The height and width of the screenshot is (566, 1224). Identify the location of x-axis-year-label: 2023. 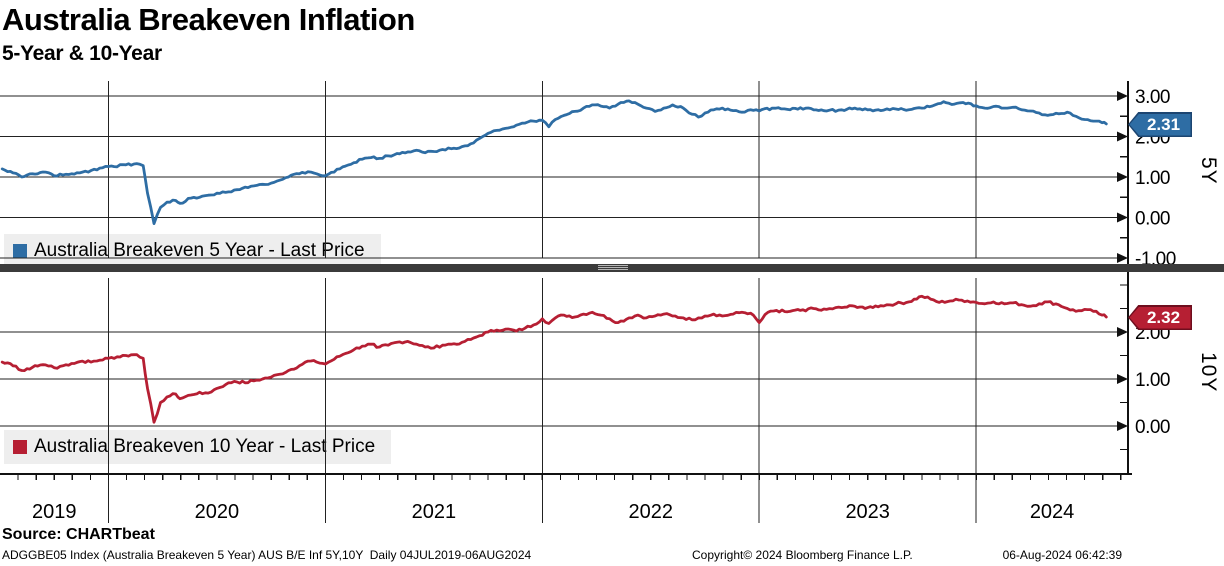
(867, 512).